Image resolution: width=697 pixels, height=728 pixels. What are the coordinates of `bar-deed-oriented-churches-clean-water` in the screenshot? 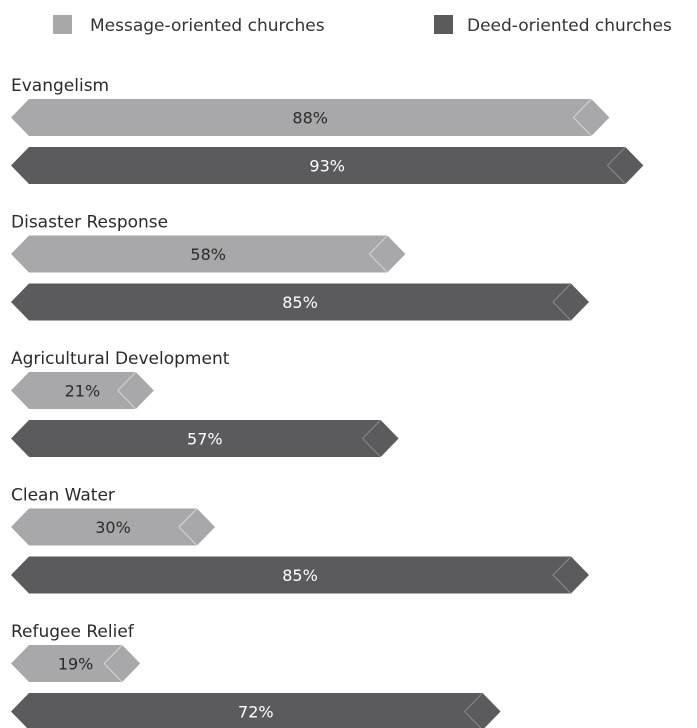 It's located at (300, 575).